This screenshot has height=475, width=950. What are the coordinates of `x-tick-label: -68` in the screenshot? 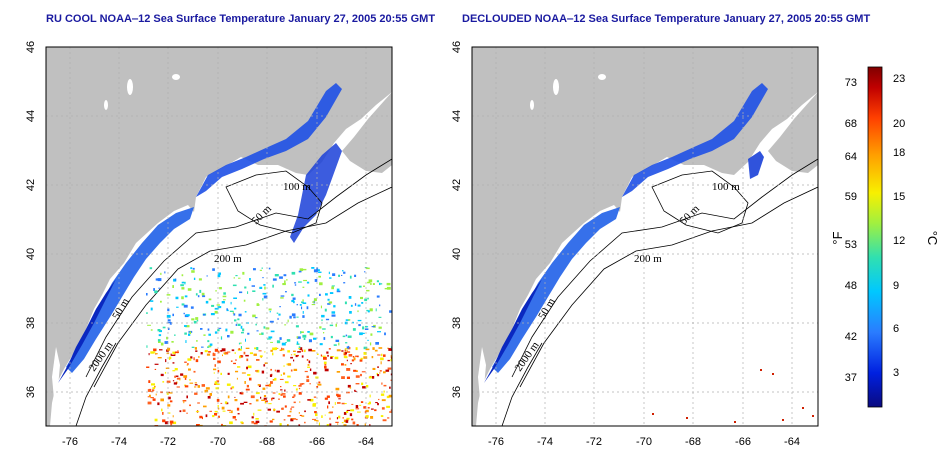 It's located at (693, 442).